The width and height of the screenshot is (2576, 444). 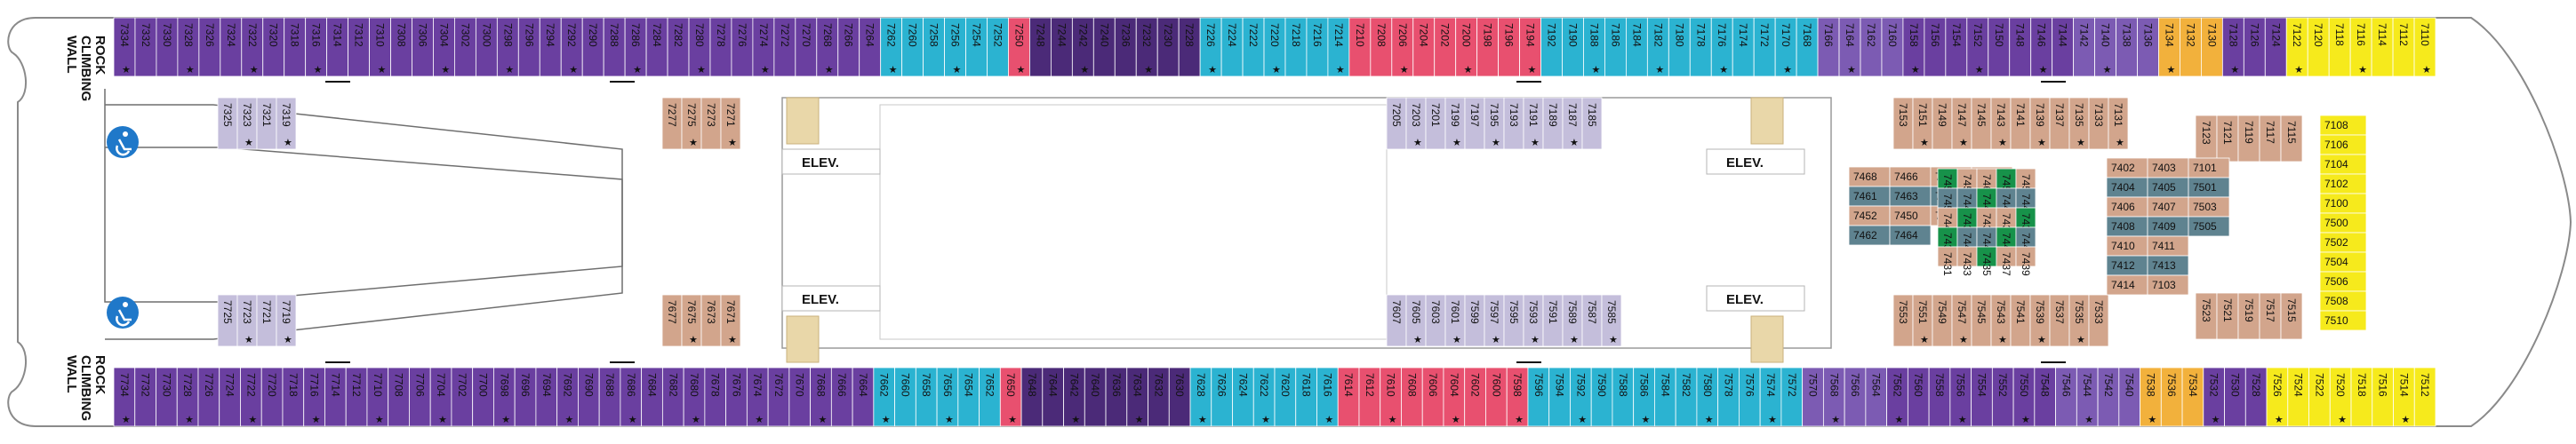 What do you see at coordinates (1792, 397) in the screenshot?
I see `cabin: 7572` at bounding box center [1792, 397].